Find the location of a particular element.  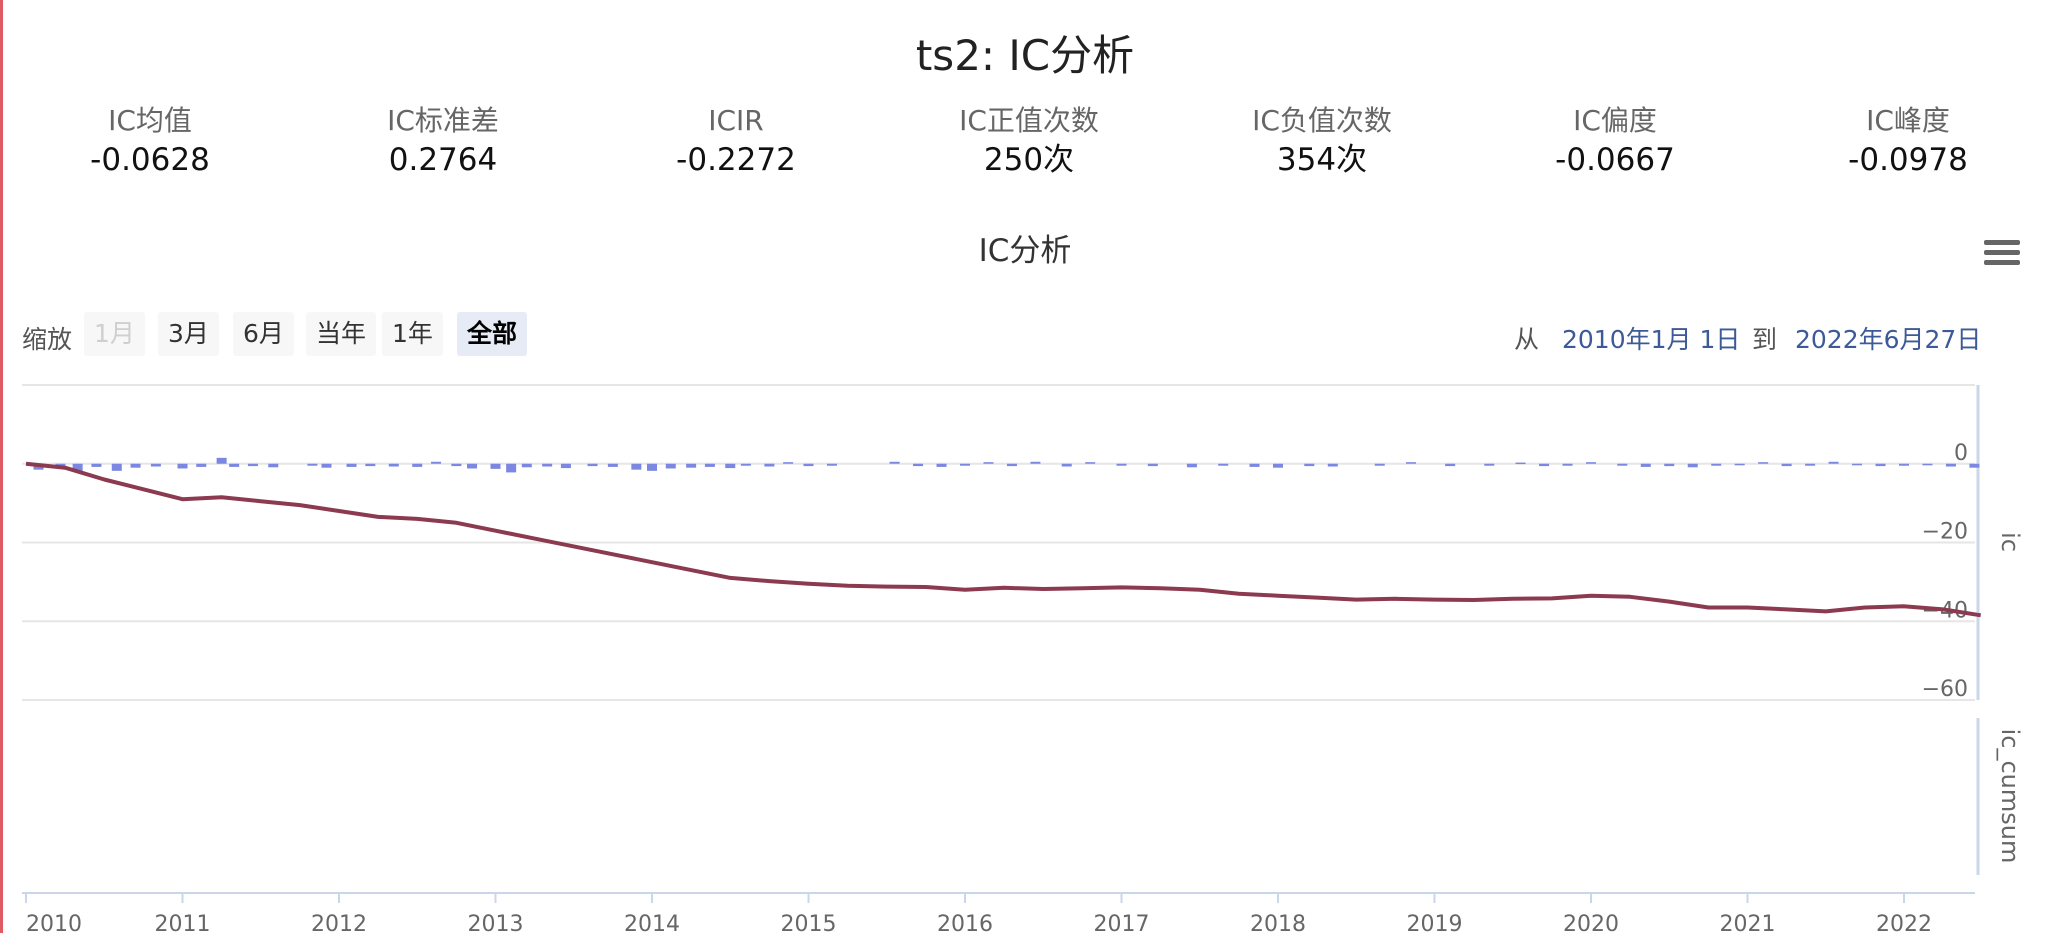

stat-value: 250次 is located at coordinates (1029, 160).